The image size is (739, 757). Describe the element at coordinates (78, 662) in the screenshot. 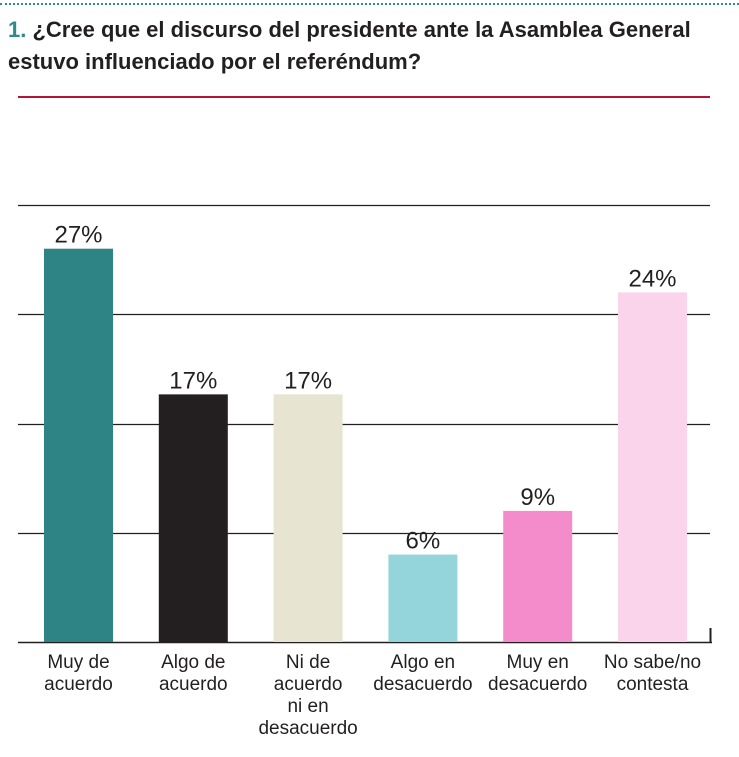

I see `category-label-line: Muy de` at that location.